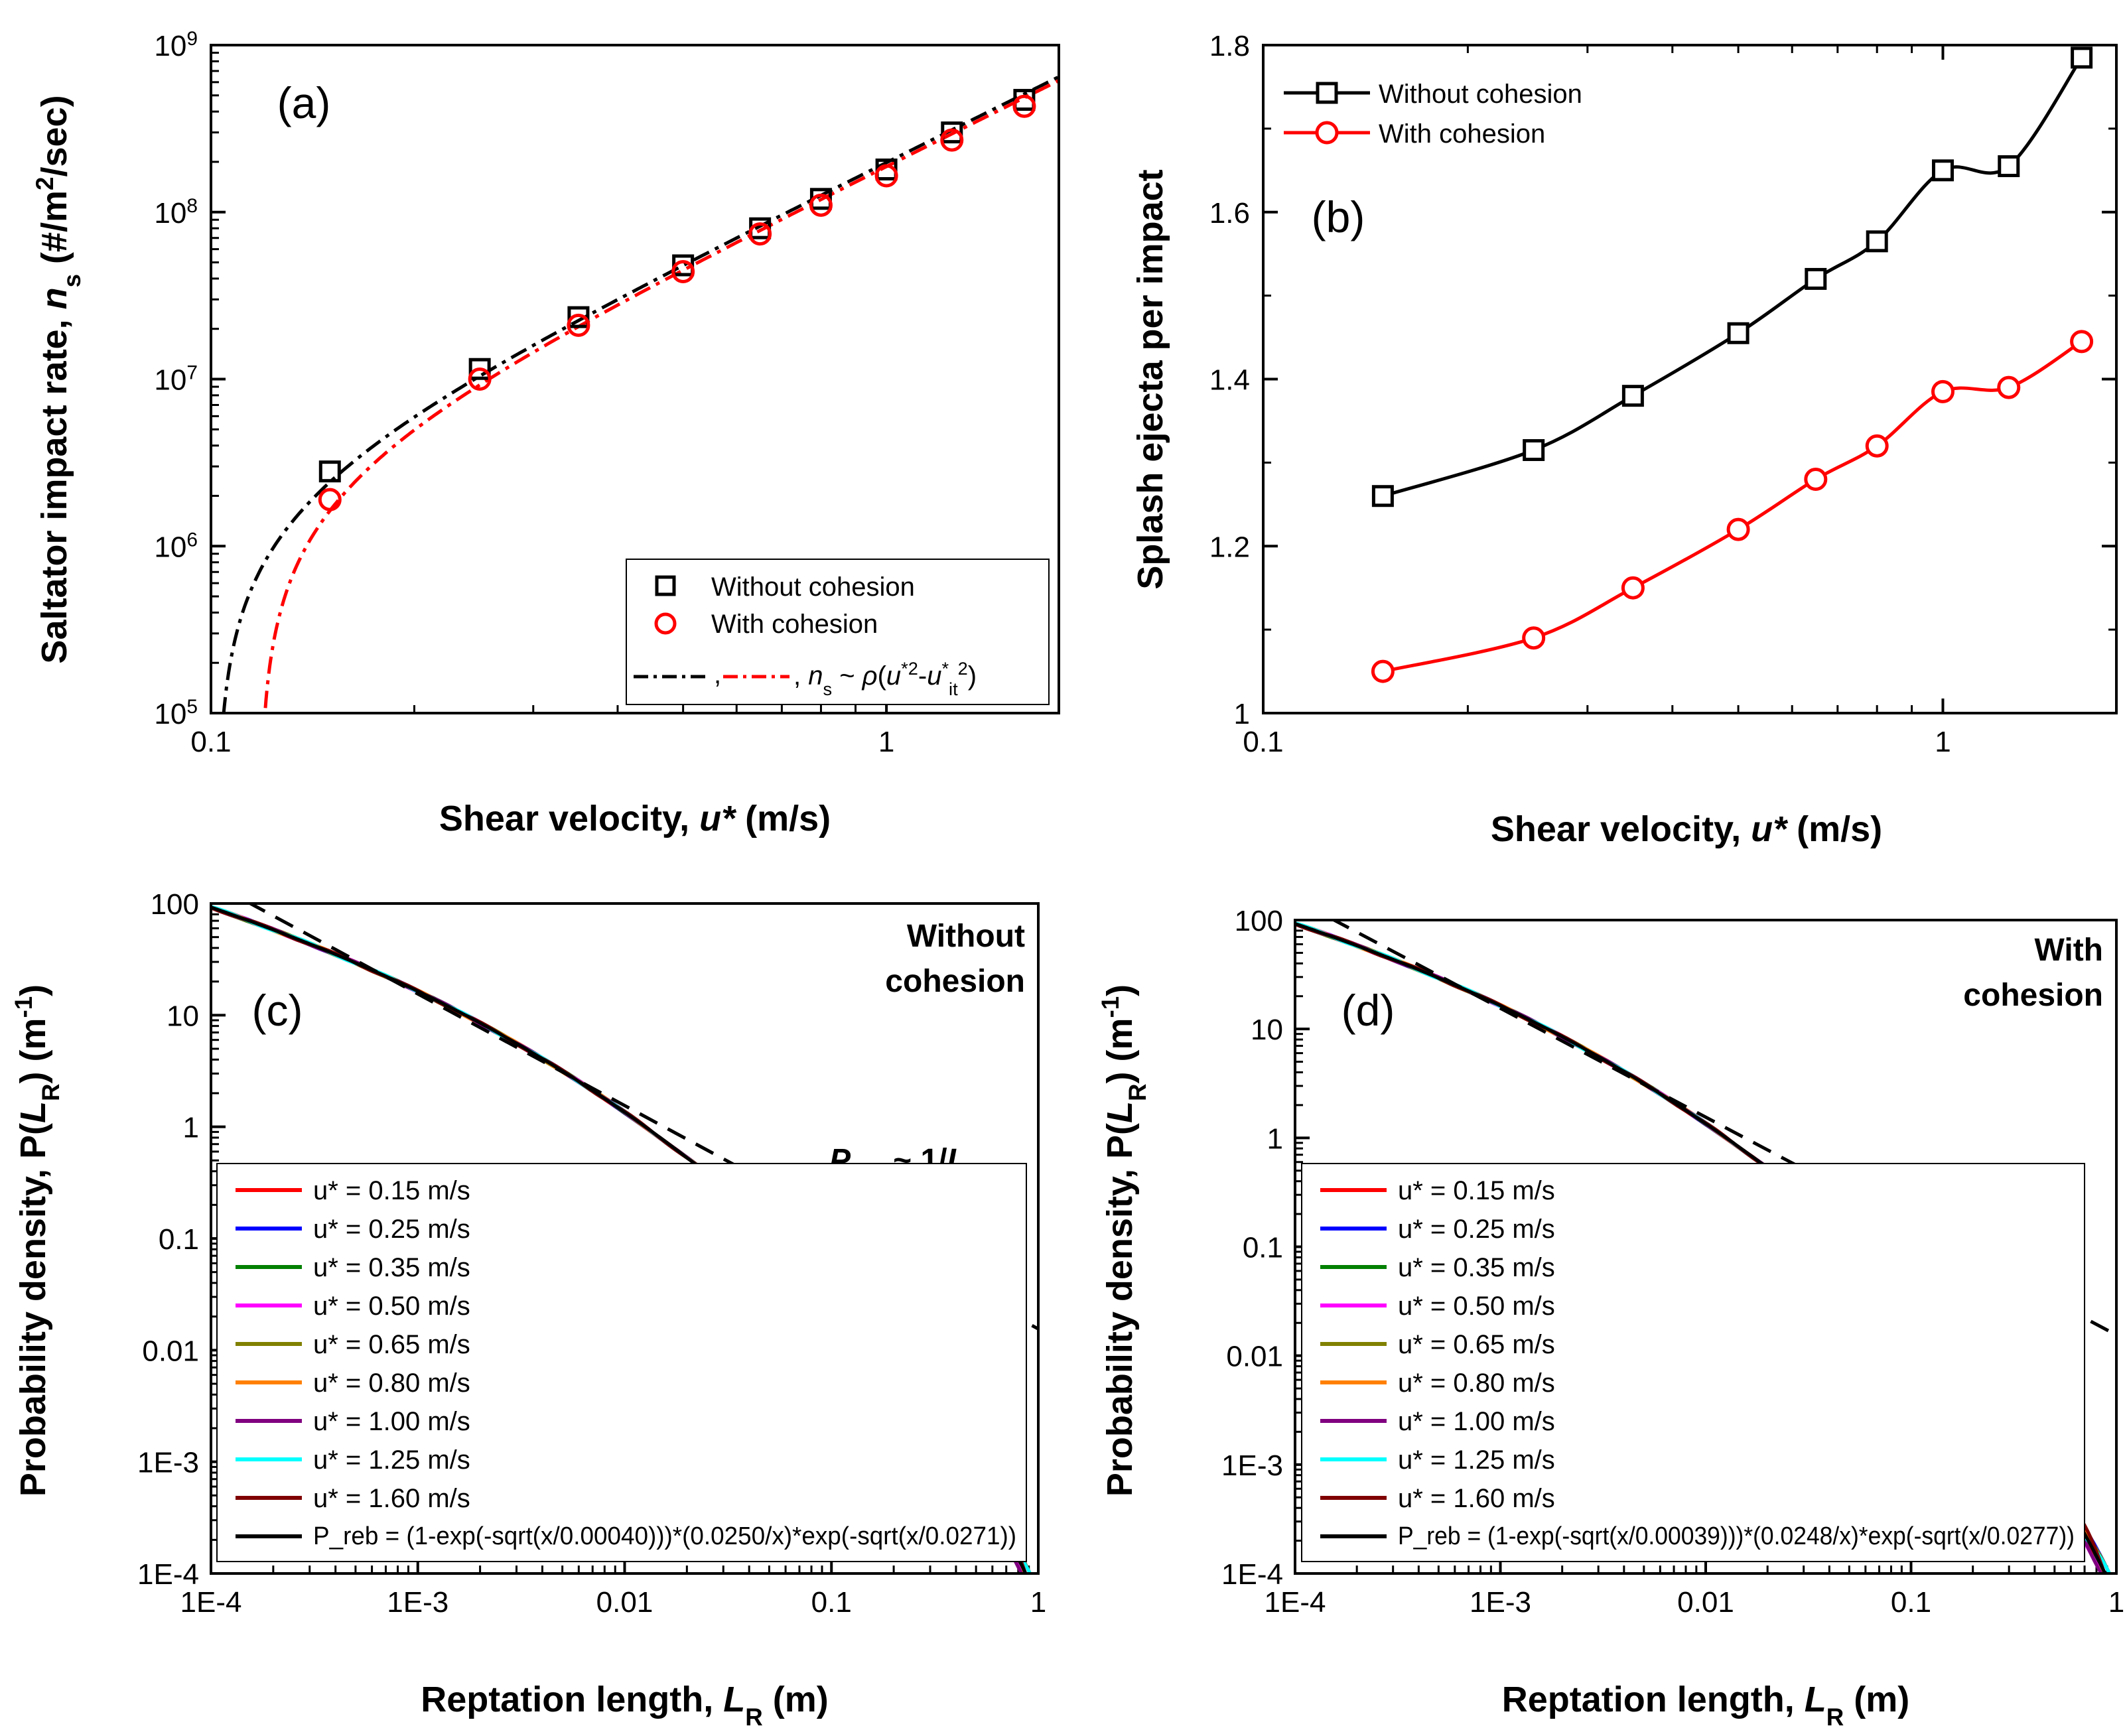  What do you see at coordinates (966, 936) in the screenshot?
I see `annotation-line: Without` at bounding box center [966, 936].